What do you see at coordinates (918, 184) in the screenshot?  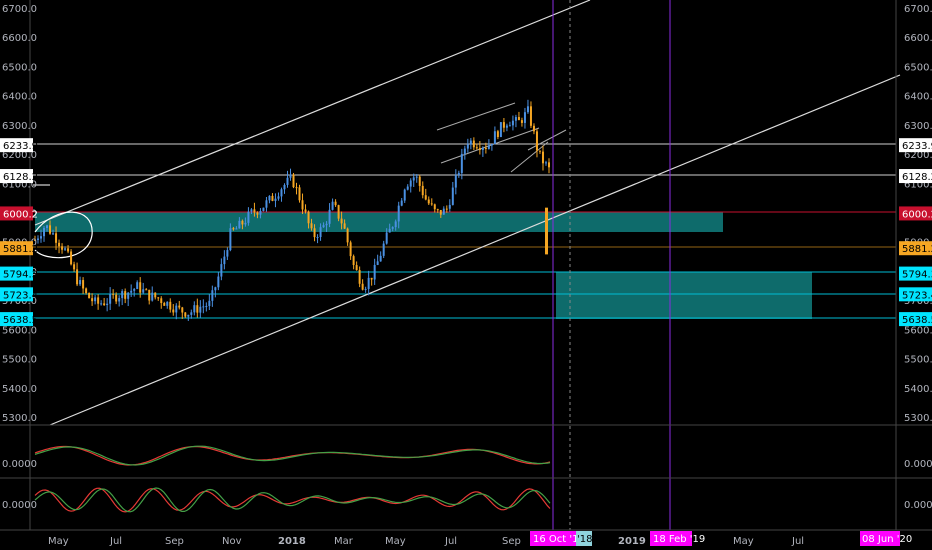 I see `y-tick-right: 6100.0` at bounding box center [918, 184].